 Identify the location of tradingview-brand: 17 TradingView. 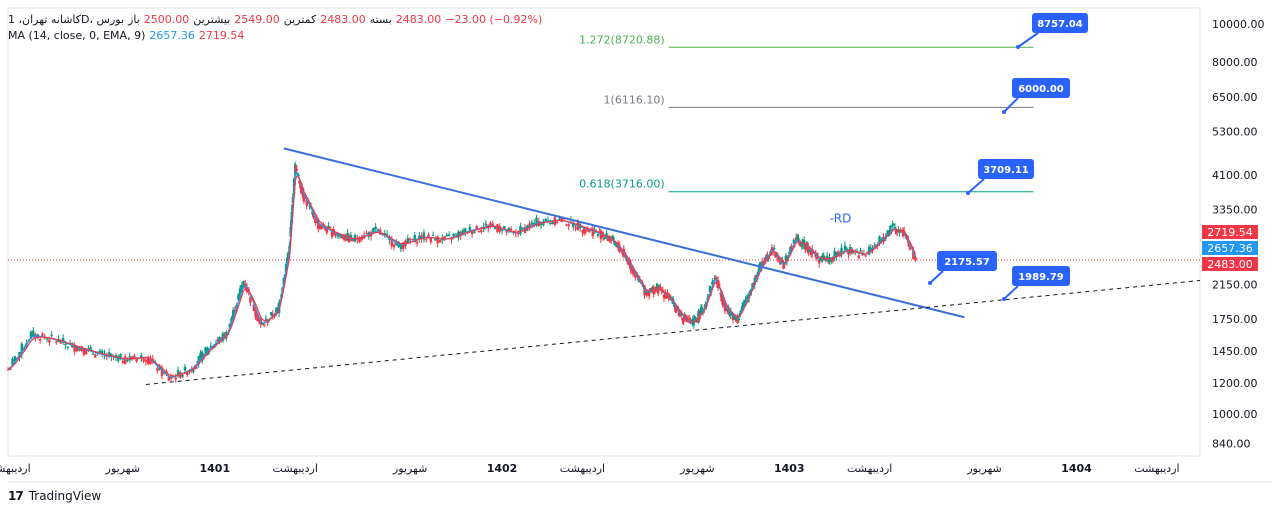
(54, 496).